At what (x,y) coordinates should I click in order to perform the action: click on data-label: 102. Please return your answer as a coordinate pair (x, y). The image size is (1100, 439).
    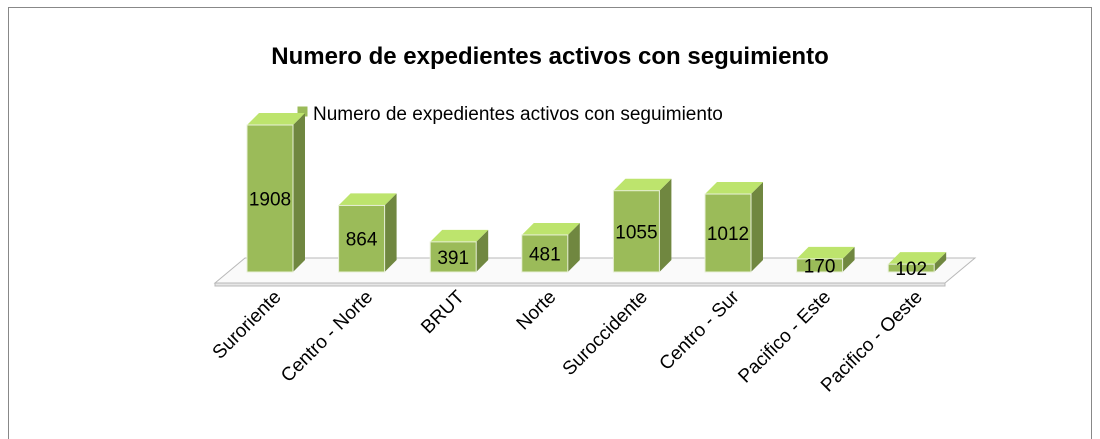
    Looking at the image, I should click on (911, 269).